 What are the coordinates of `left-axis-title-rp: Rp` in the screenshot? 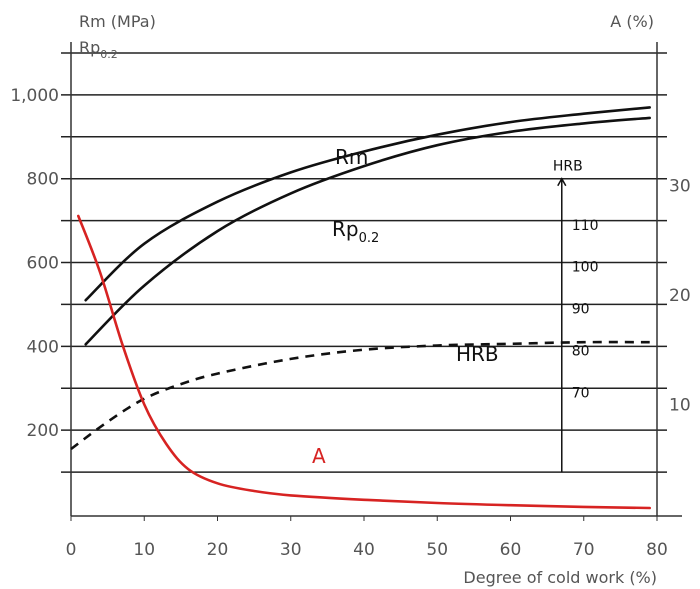 It's located at (89, 47).